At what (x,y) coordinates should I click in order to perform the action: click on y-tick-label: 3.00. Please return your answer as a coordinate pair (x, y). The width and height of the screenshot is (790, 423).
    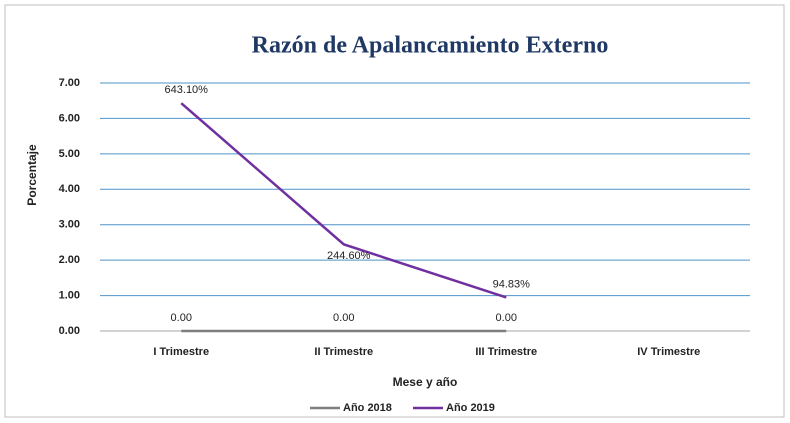
    Looking at the image, I should click on (69, 225).